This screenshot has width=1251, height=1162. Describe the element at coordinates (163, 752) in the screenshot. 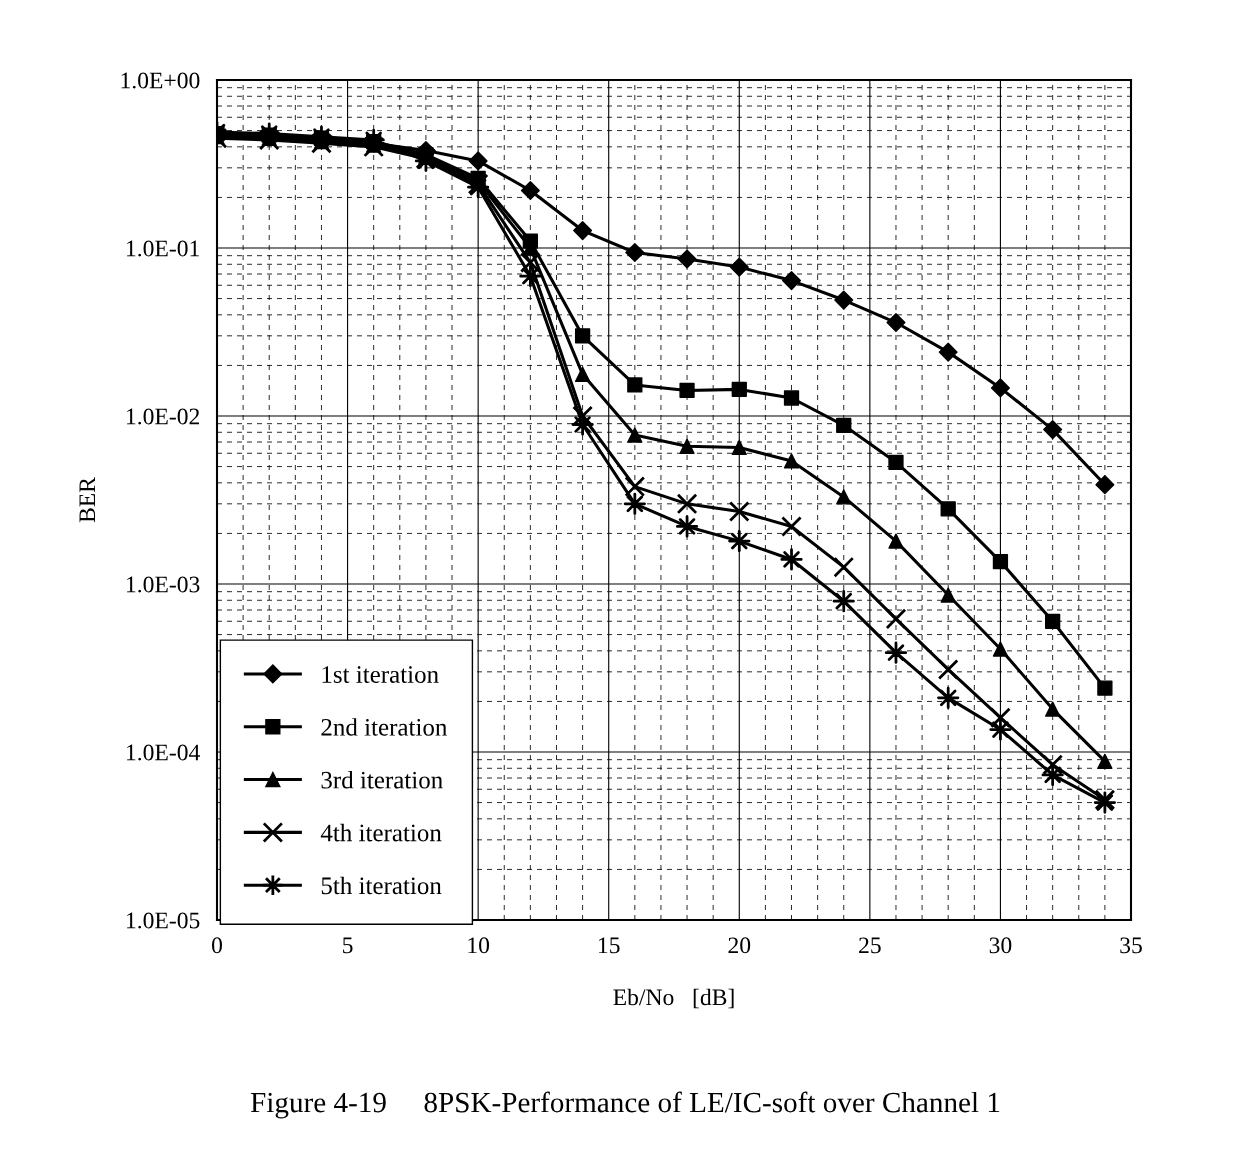

I see `y-tick-label: 1.0E-04` at that location.